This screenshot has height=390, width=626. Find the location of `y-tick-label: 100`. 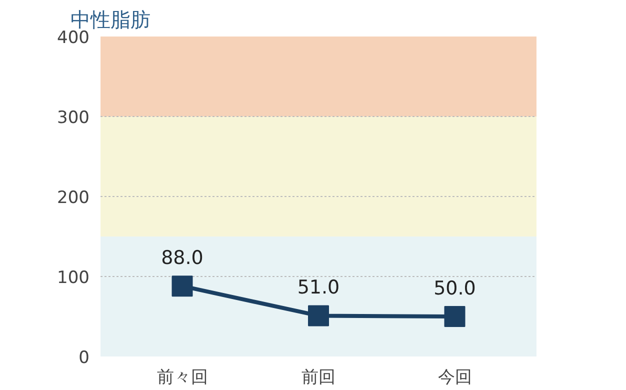

y-tick-label: 100 is located at coordinates (73, 278).